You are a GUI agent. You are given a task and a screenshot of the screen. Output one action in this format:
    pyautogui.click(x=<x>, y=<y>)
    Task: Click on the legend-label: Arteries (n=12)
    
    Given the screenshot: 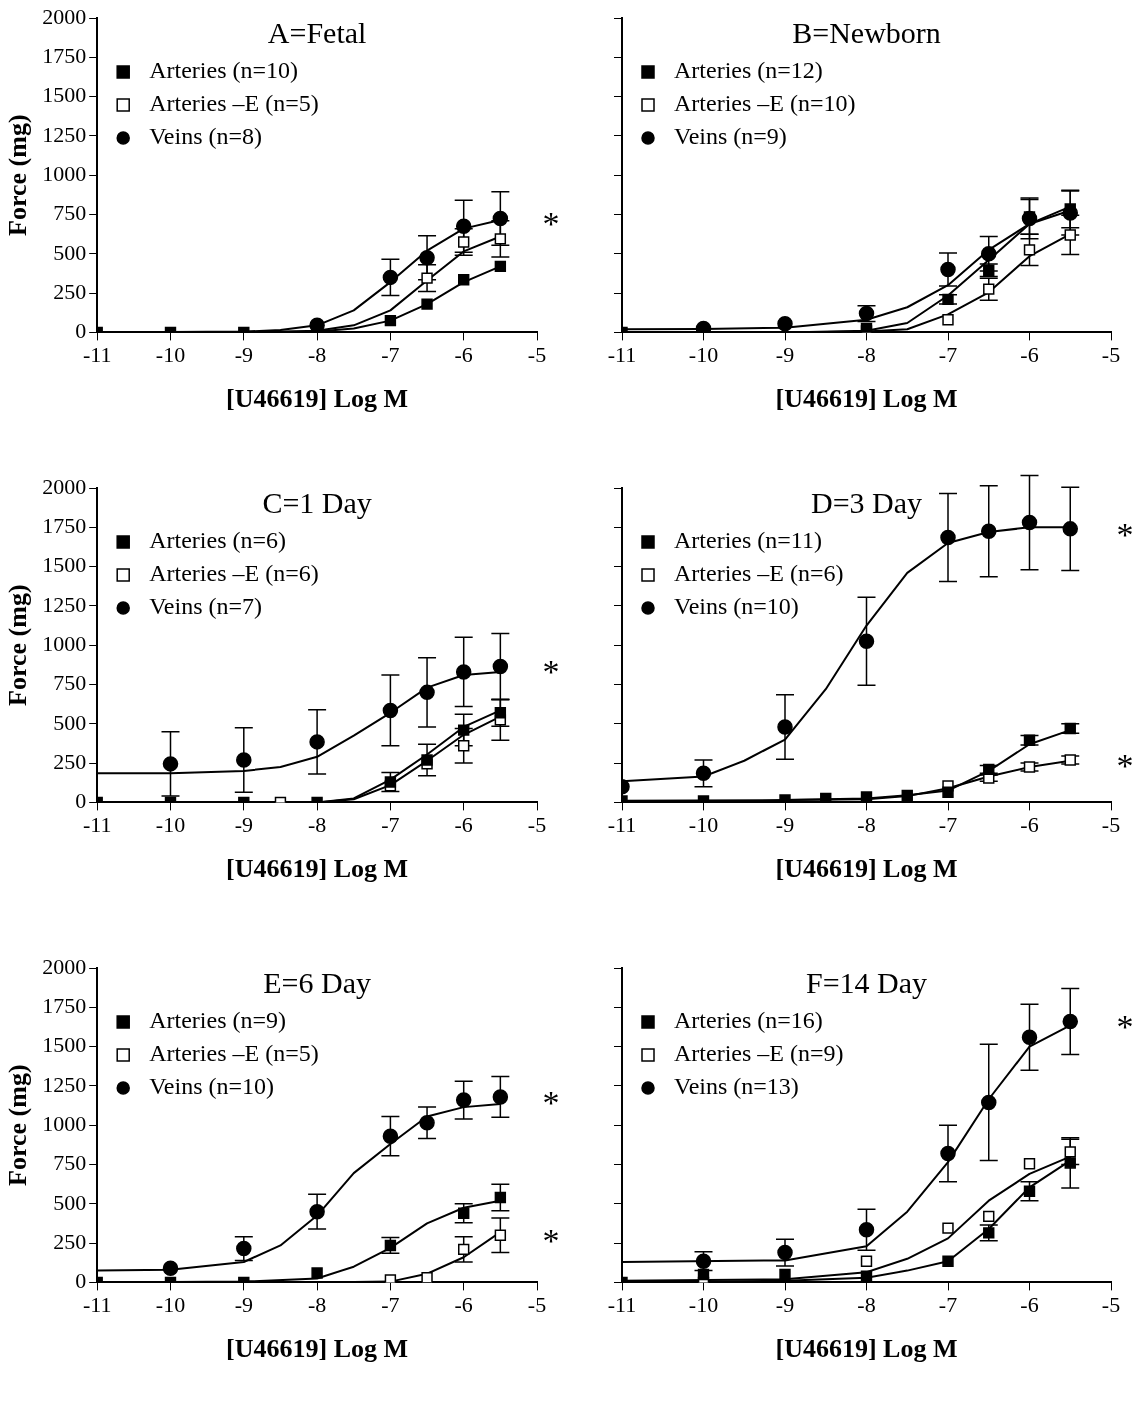 What is the action you would take?
    pyautogui.click(x=748, y=70)
    